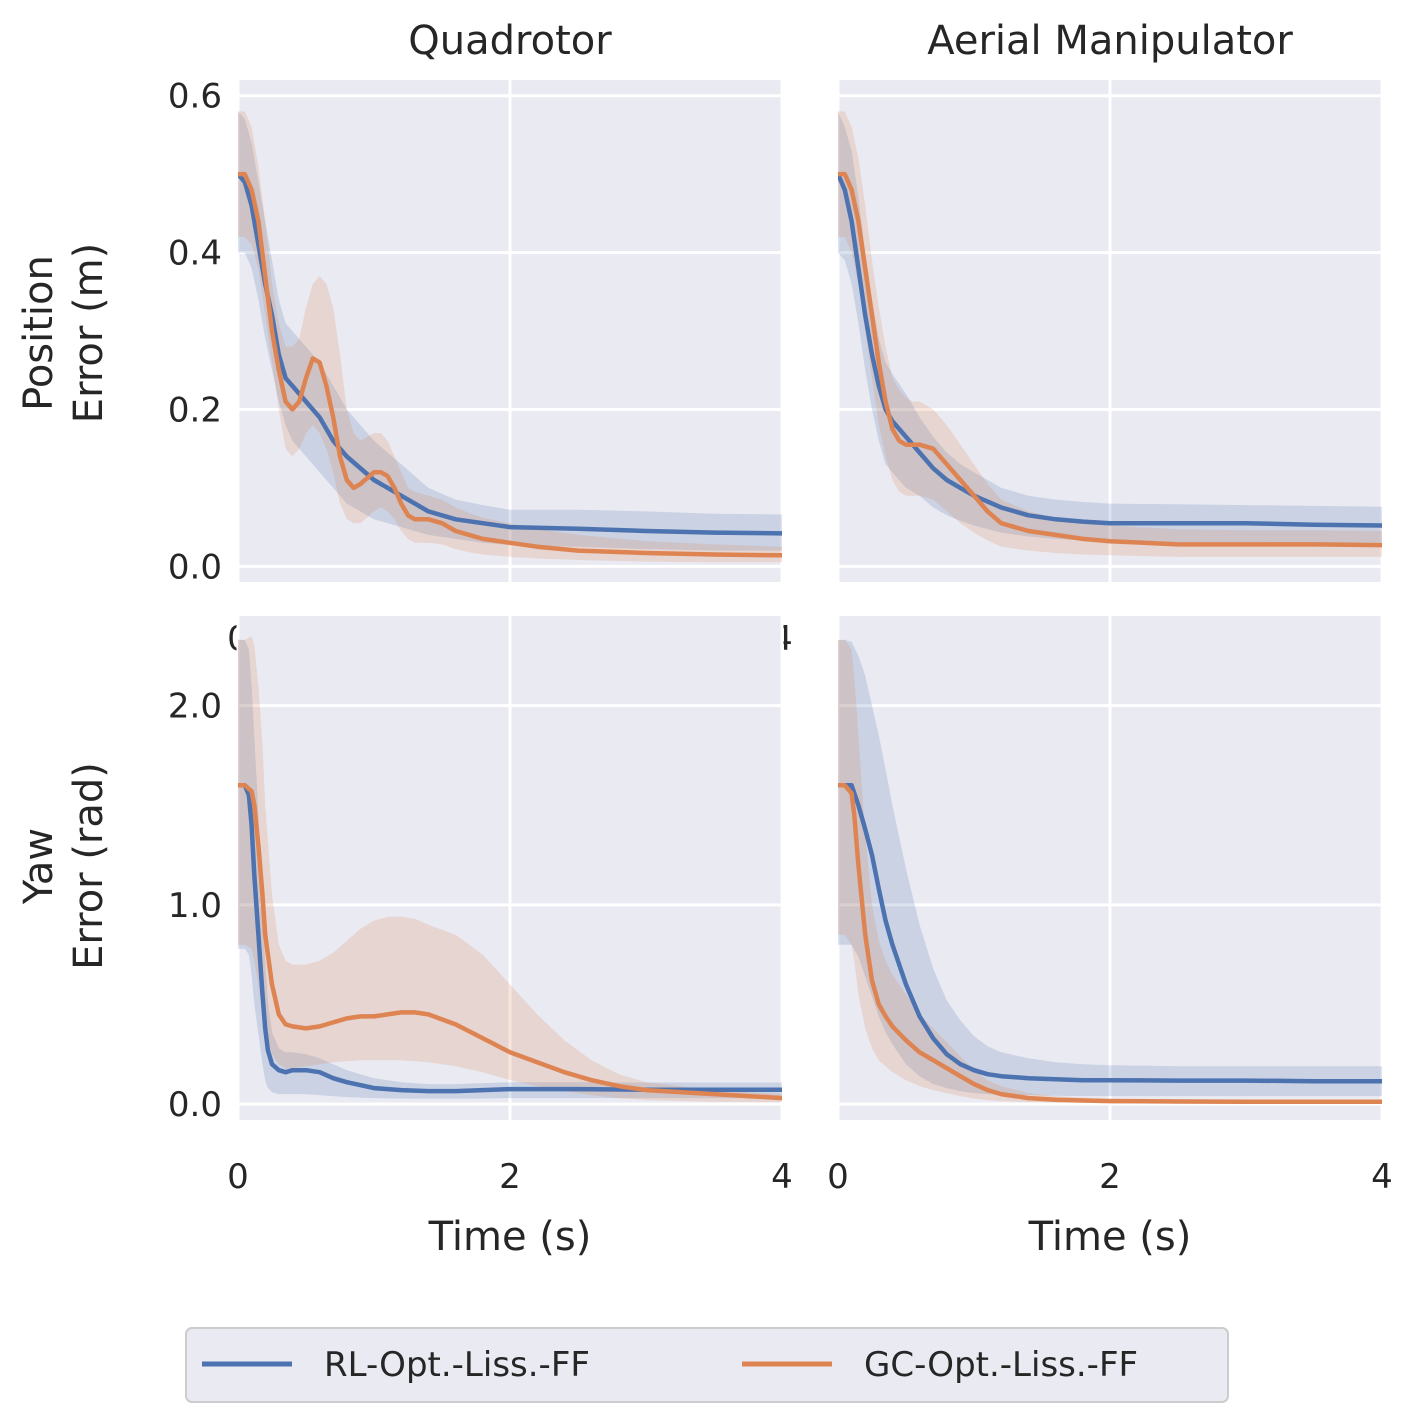 This screenshot has height=1422, width=1422. Describe the element at coordinates (39, 333) in the screenshot. I see `ylabel-position-line1: Position` at that location.